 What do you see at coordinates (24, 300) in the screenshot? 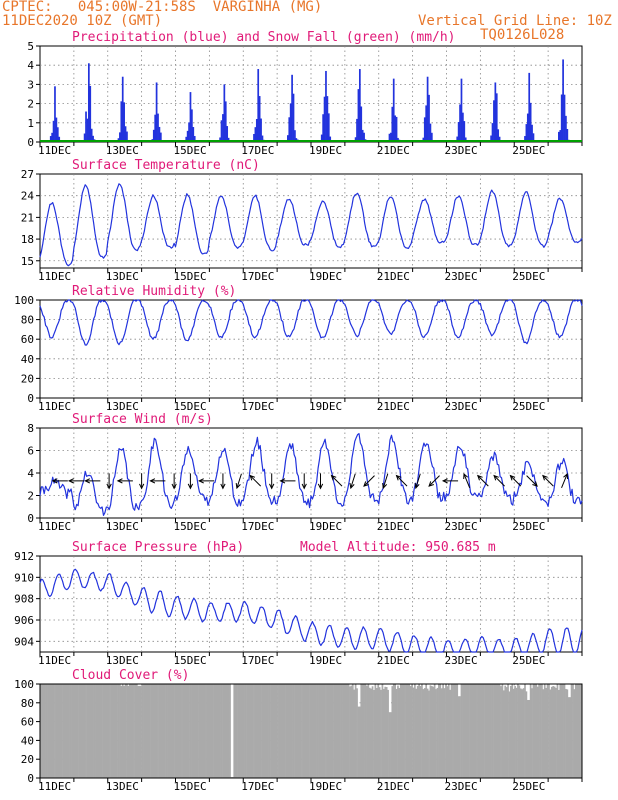
I see `y-tick-label: 100` at bounding box center [24, 300].